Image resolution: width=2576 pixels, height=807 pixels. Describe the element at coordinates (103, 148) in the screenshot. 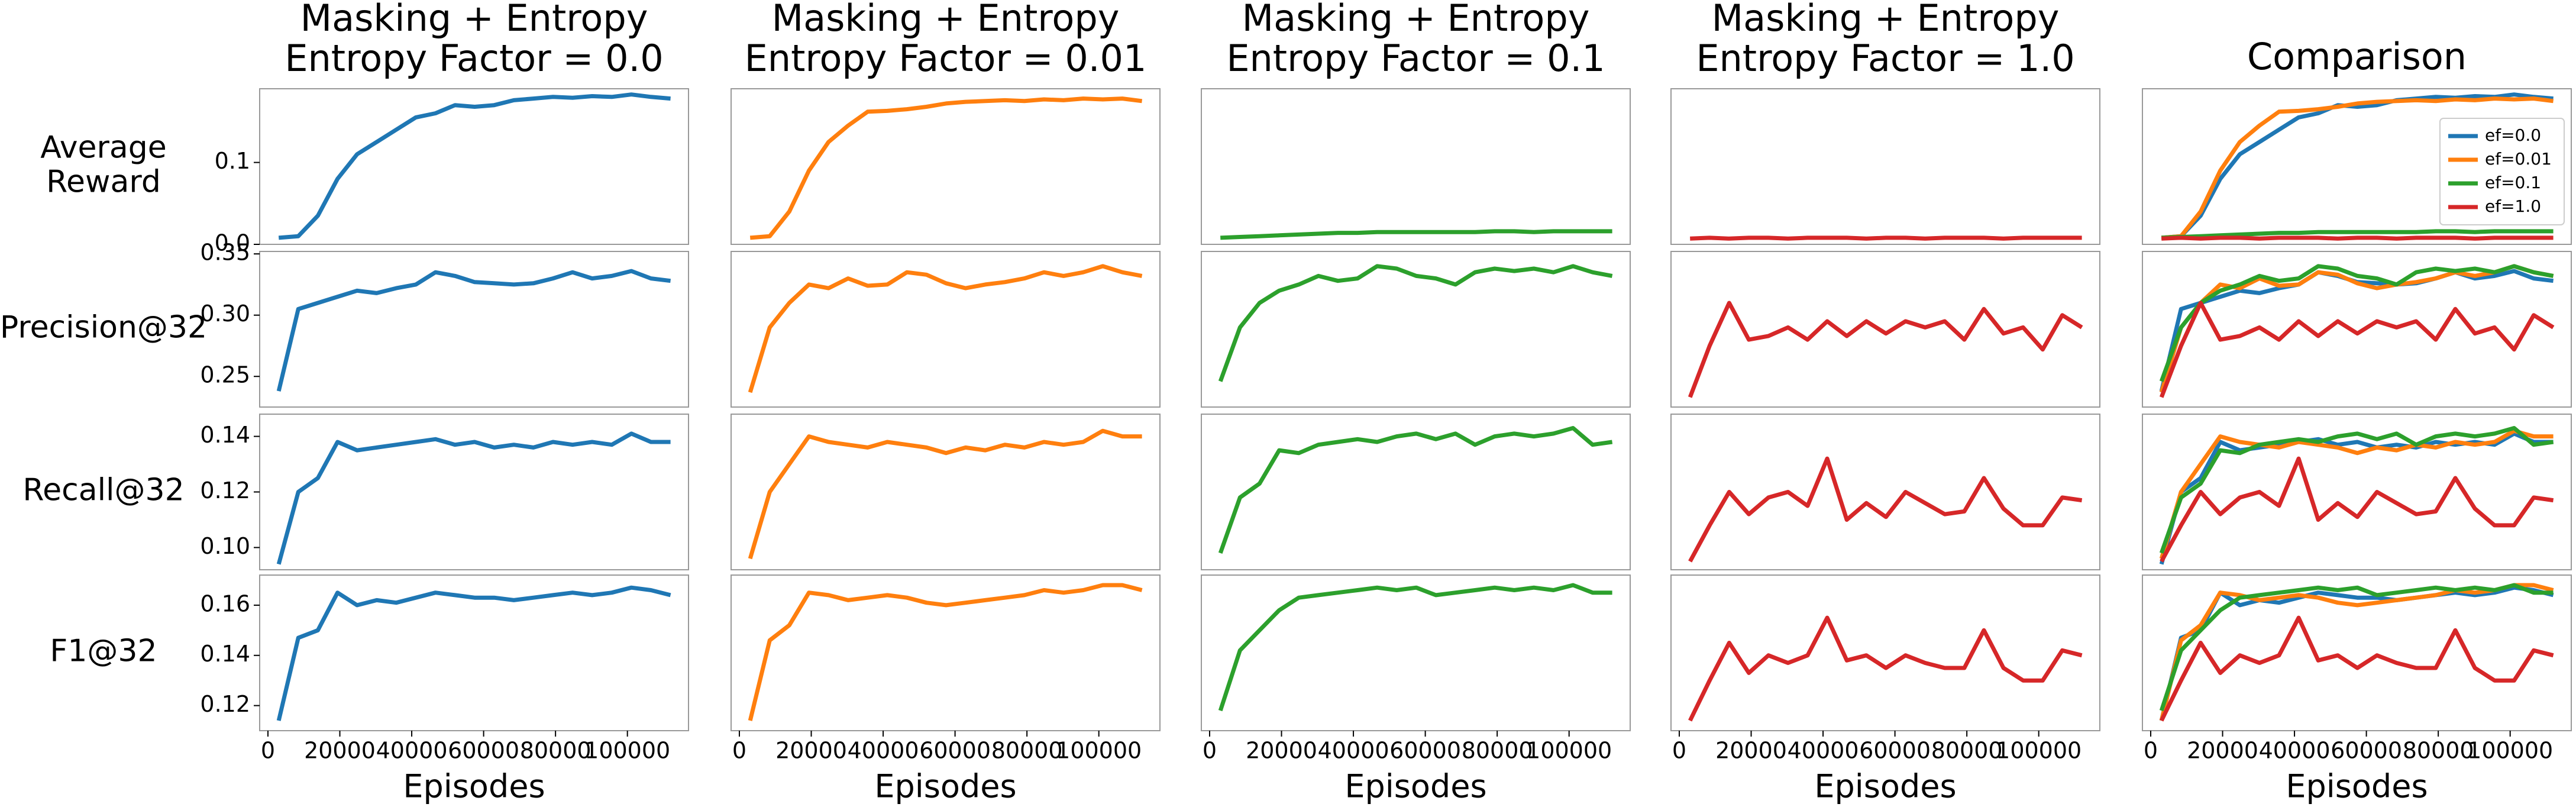

I see `row-label: Average` at that location.